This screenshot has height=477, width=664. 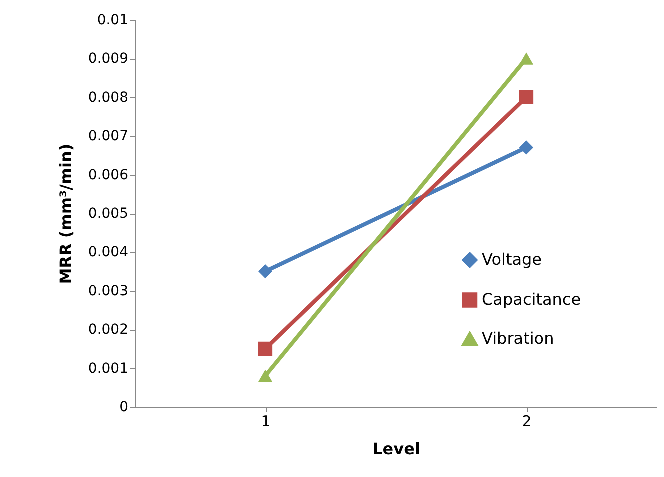 What do you see at coordinates (124, 408) in the screenshot?
I see `y-tick-label: 0` at bounding box center [124, 408].